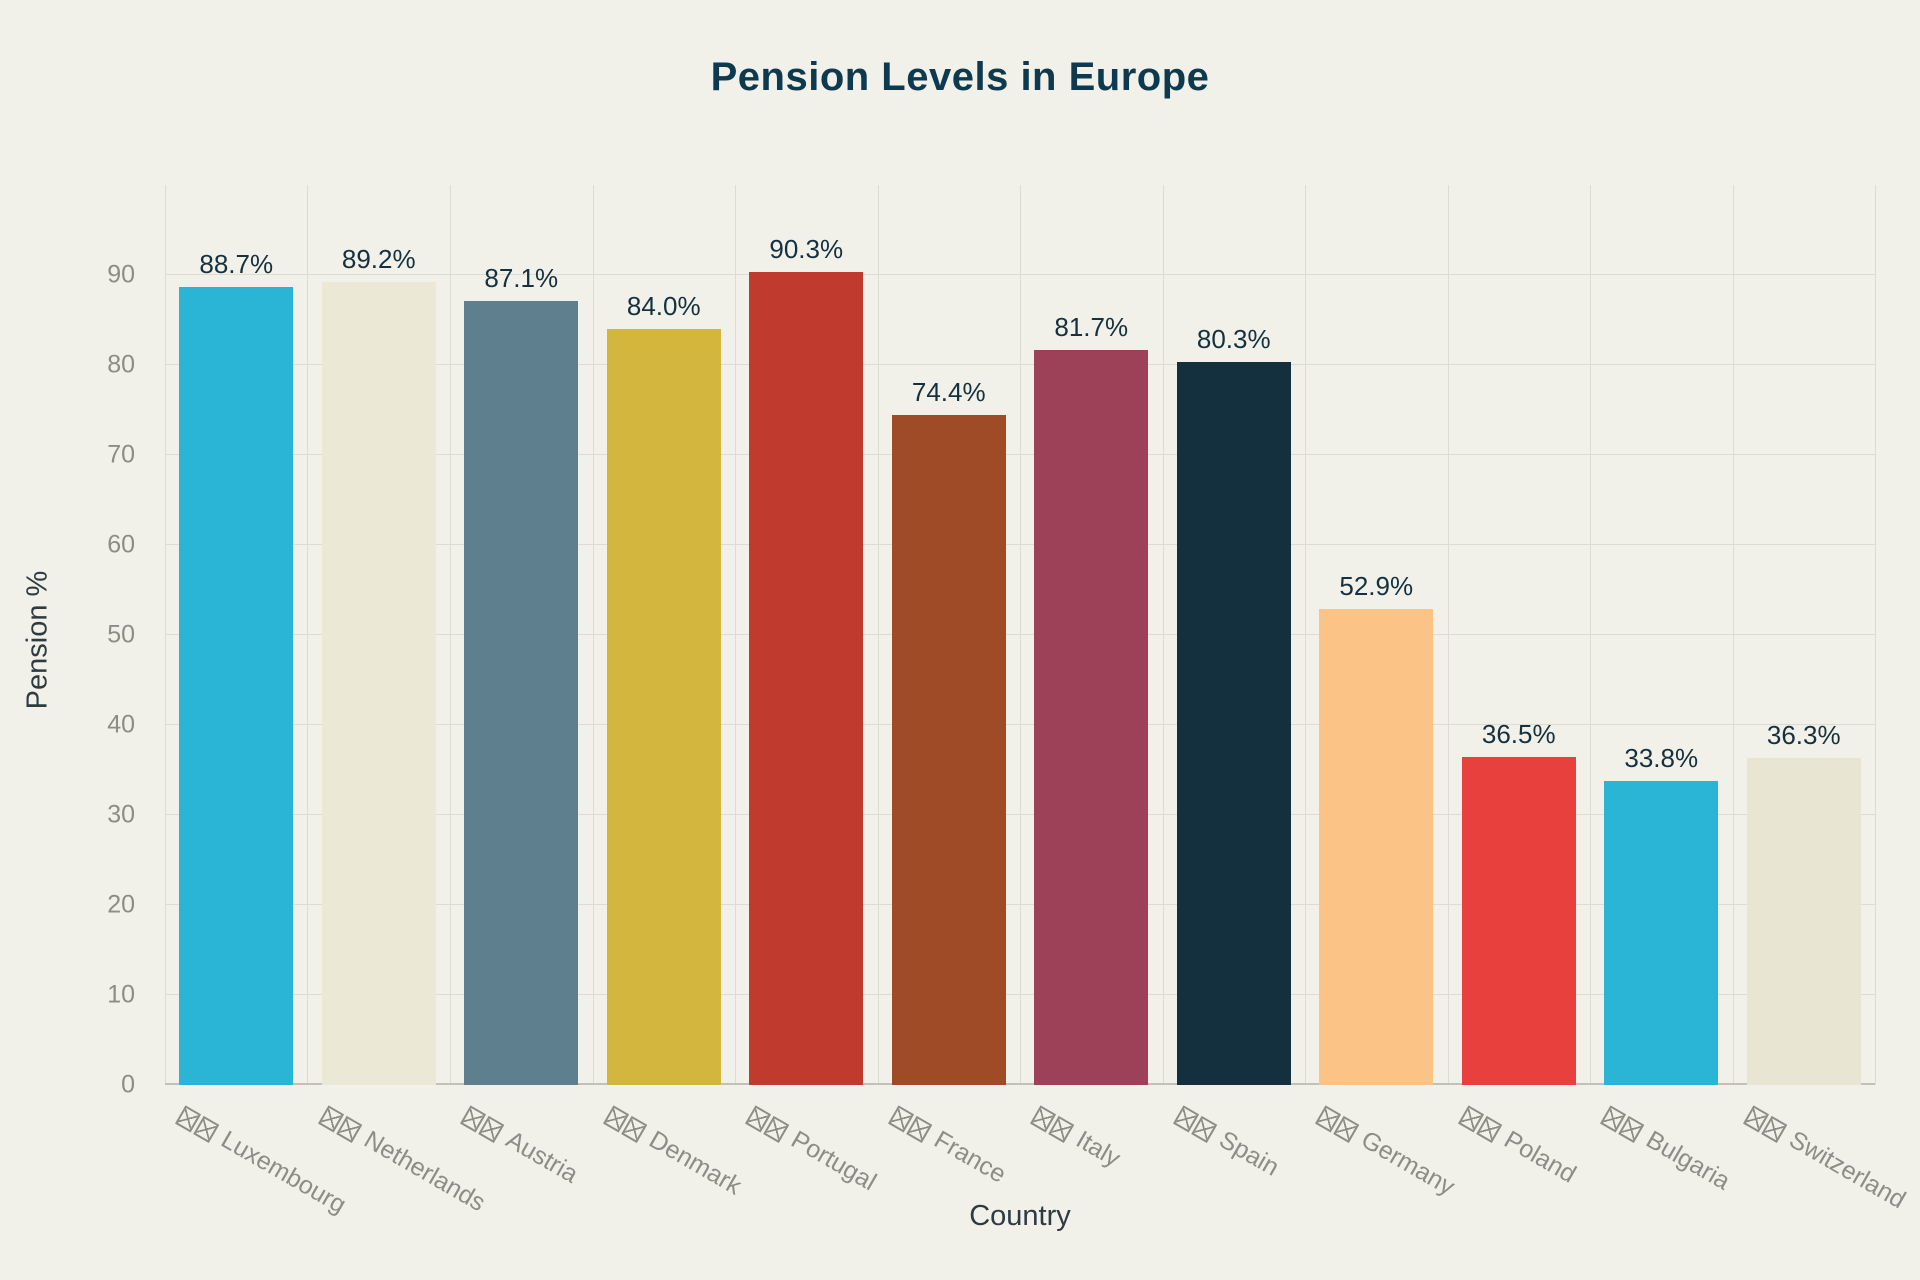 This screenshot has height=1280, width=1920. I want to click on bar-value-label: 74.4%, so click(948, 392).